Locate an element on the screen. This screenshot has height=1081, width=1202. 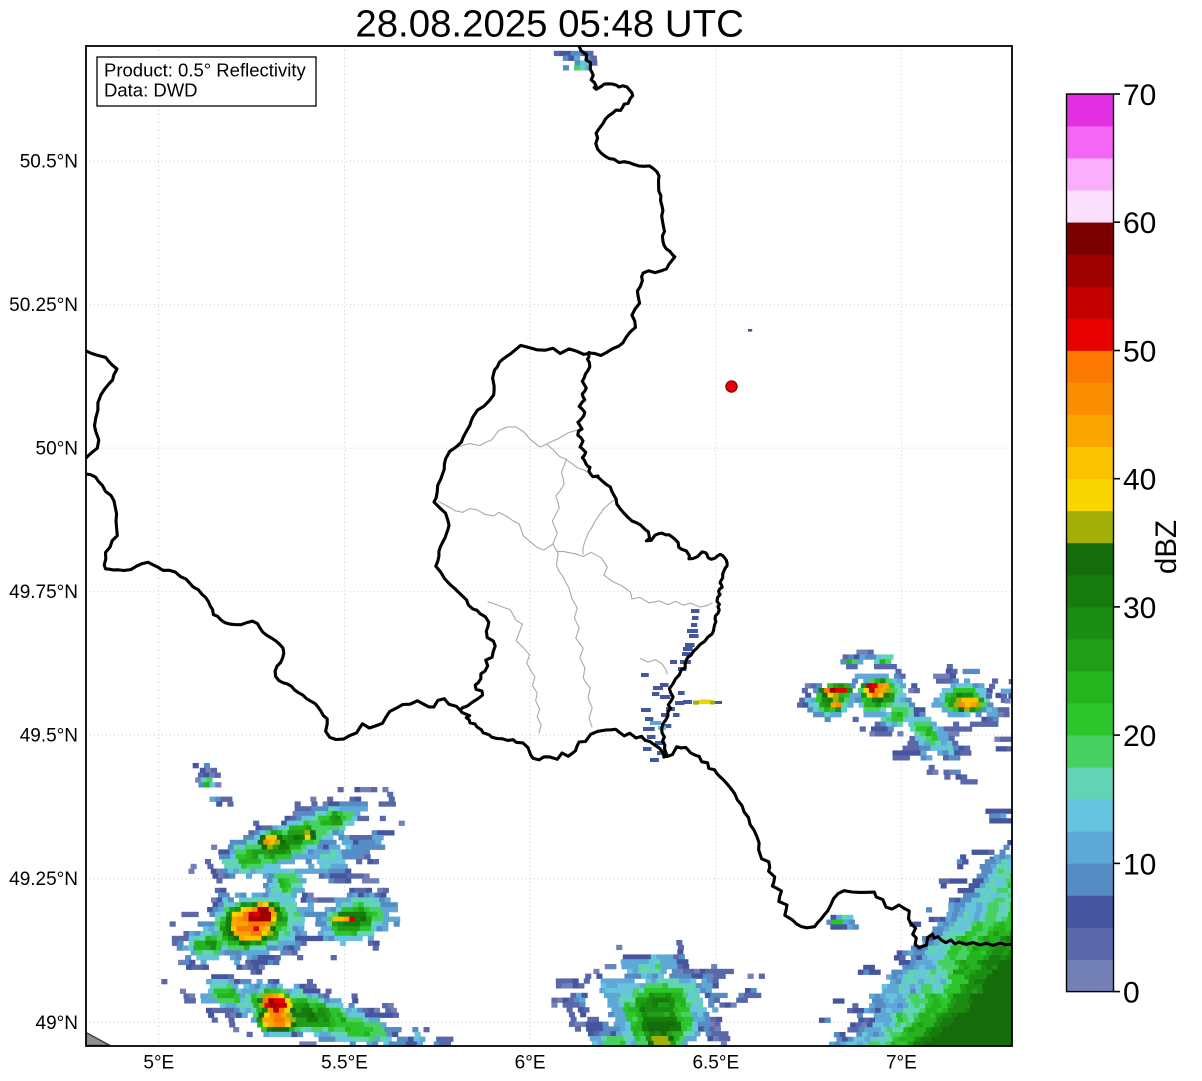
svg-text: 30 is located at coordinates (1139, 608).